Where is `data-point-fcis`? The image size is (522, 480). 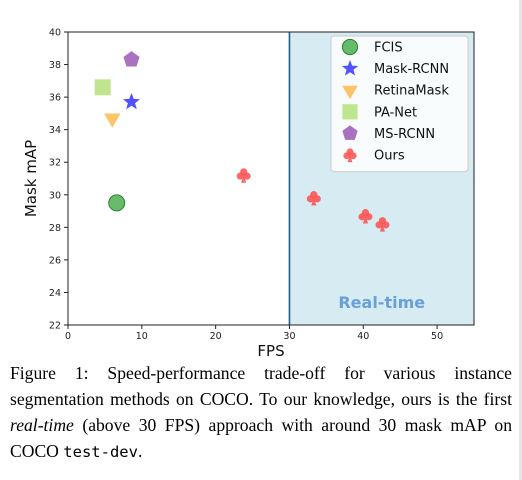
data-point-fcis is located at coordinates (117, 203).